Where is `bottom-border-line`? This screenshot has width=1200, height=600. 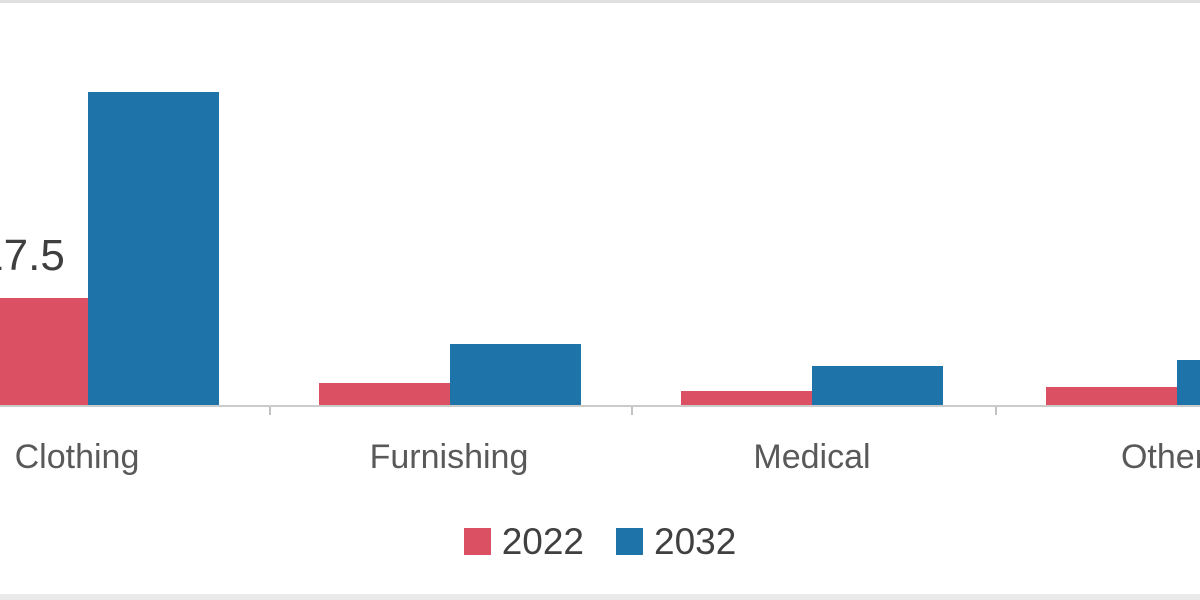
bottom-border-line is located at coordinates (600, 597).